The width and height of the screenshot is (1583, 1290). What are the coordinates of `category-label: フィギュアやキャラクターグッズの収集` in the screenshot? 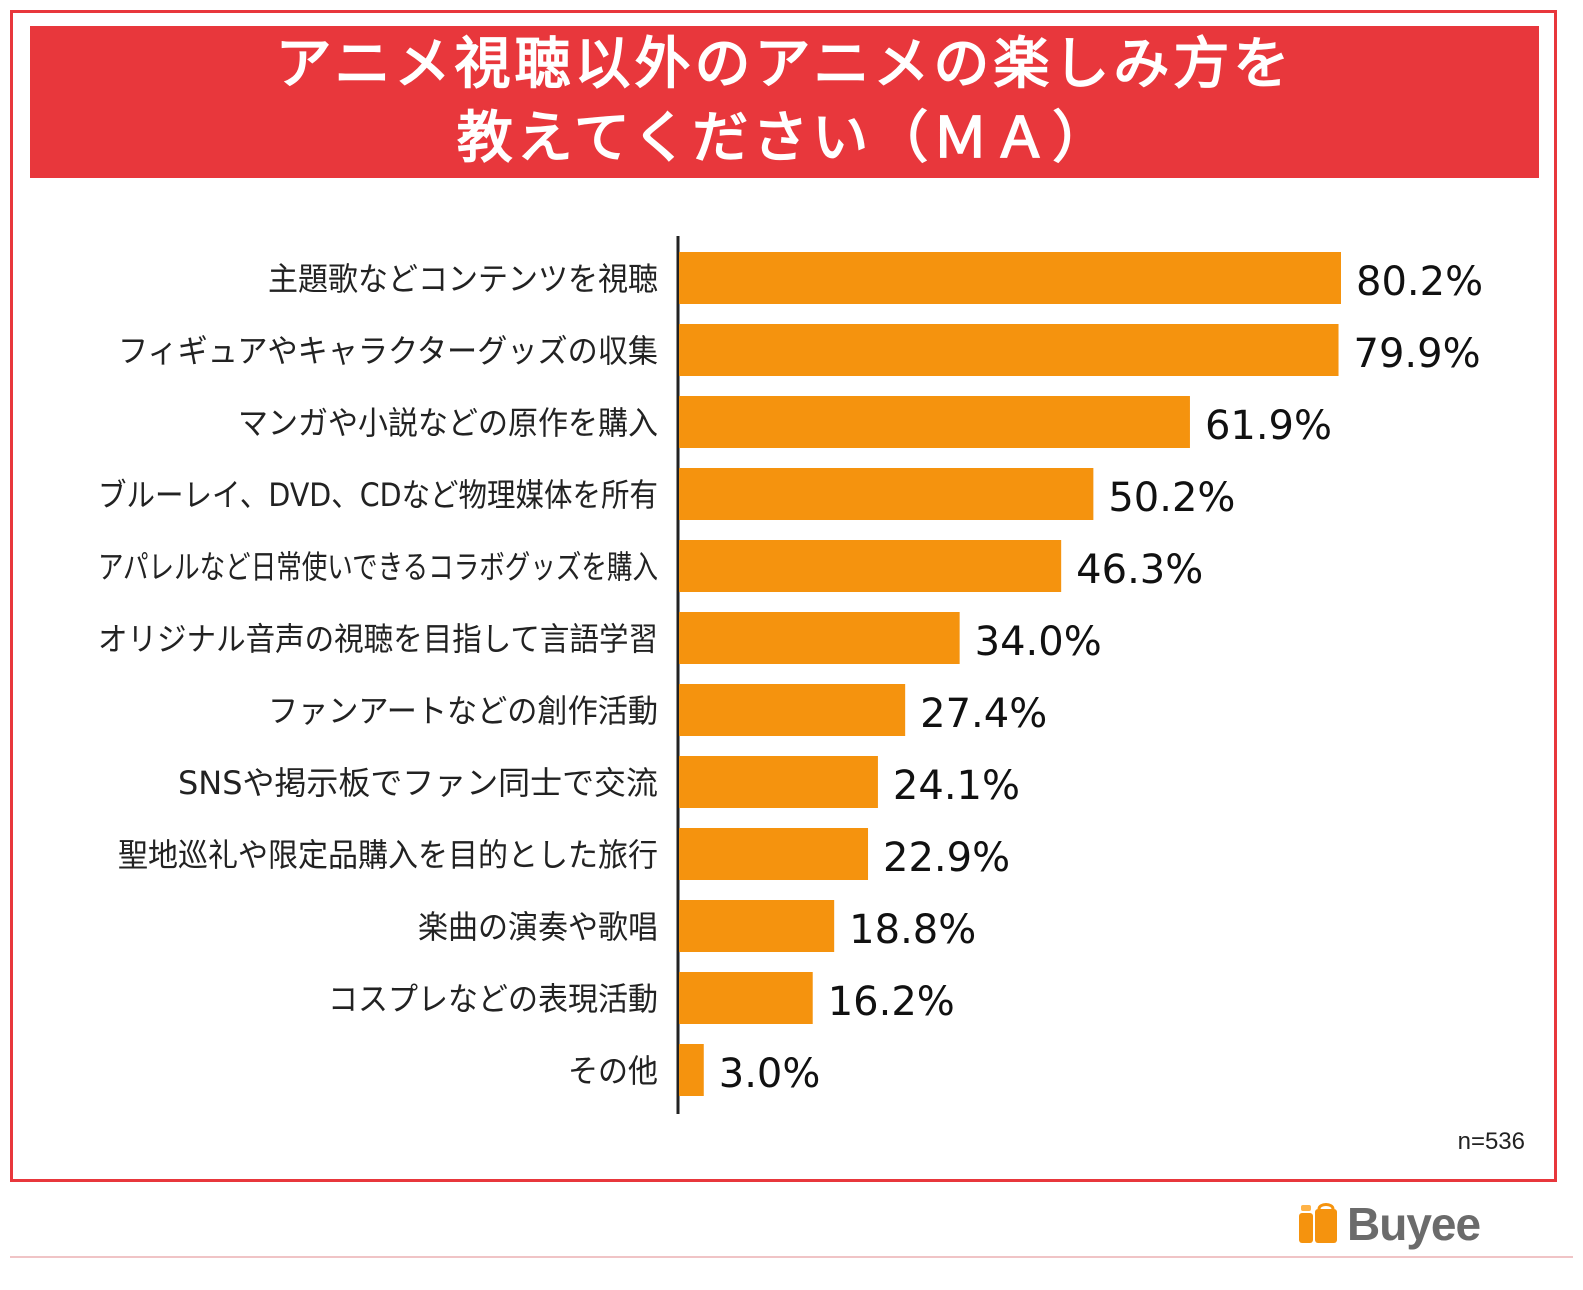 It's located at (388, 351).